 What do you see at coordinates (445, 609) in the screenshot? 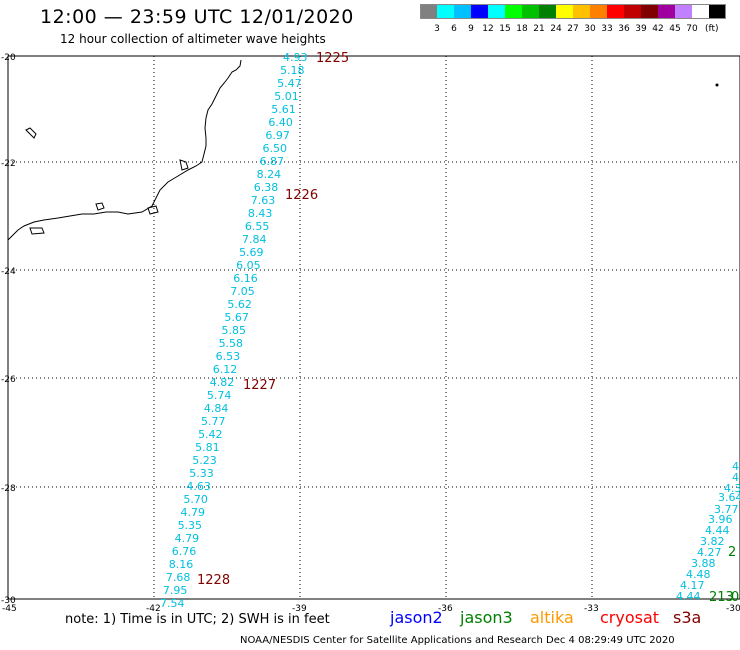
I see `longitude-tick-label: -36` at bounding box center [445, 609].